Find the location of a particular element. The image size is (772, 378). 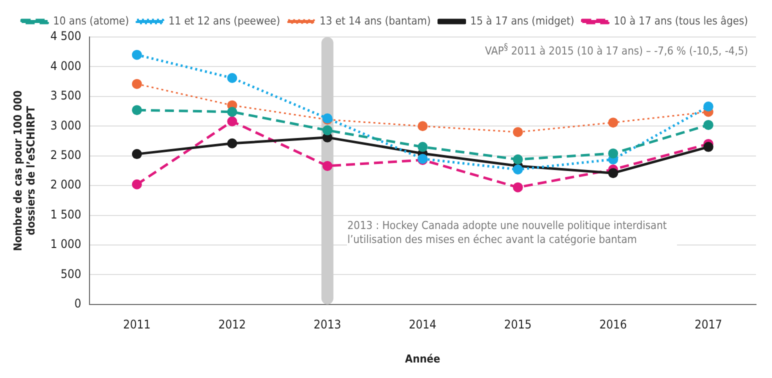

x-axis-title: Année is located at coordinates (423, 359).